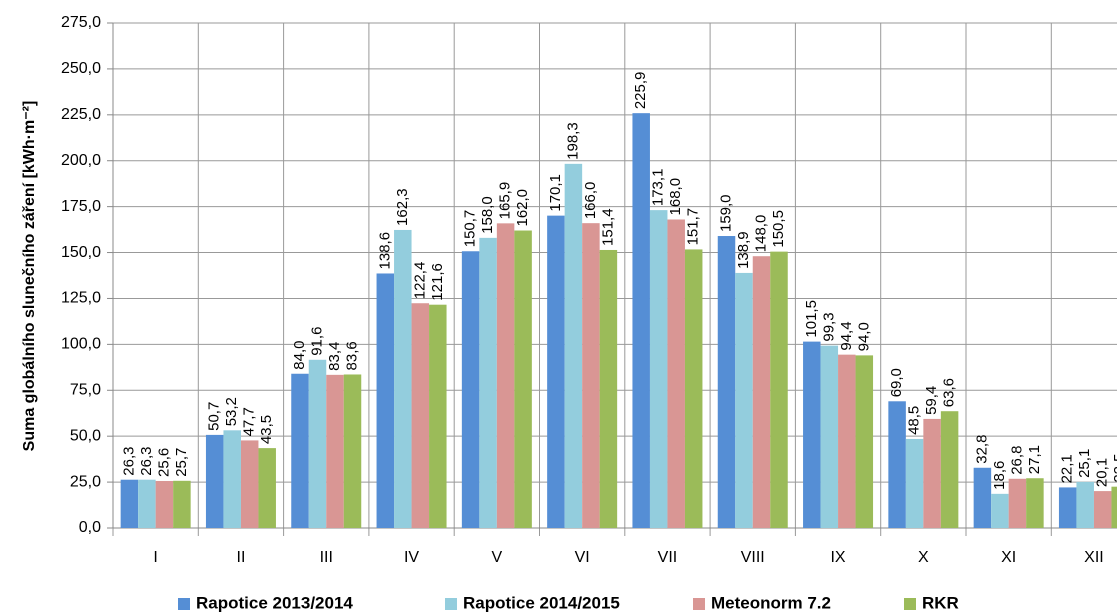 This screenshot has width=1117, height=616. What do you see at coordinates (760, 234) in the screenshot?
I see `value-label: 148,0` at bounding box center [760, 234].